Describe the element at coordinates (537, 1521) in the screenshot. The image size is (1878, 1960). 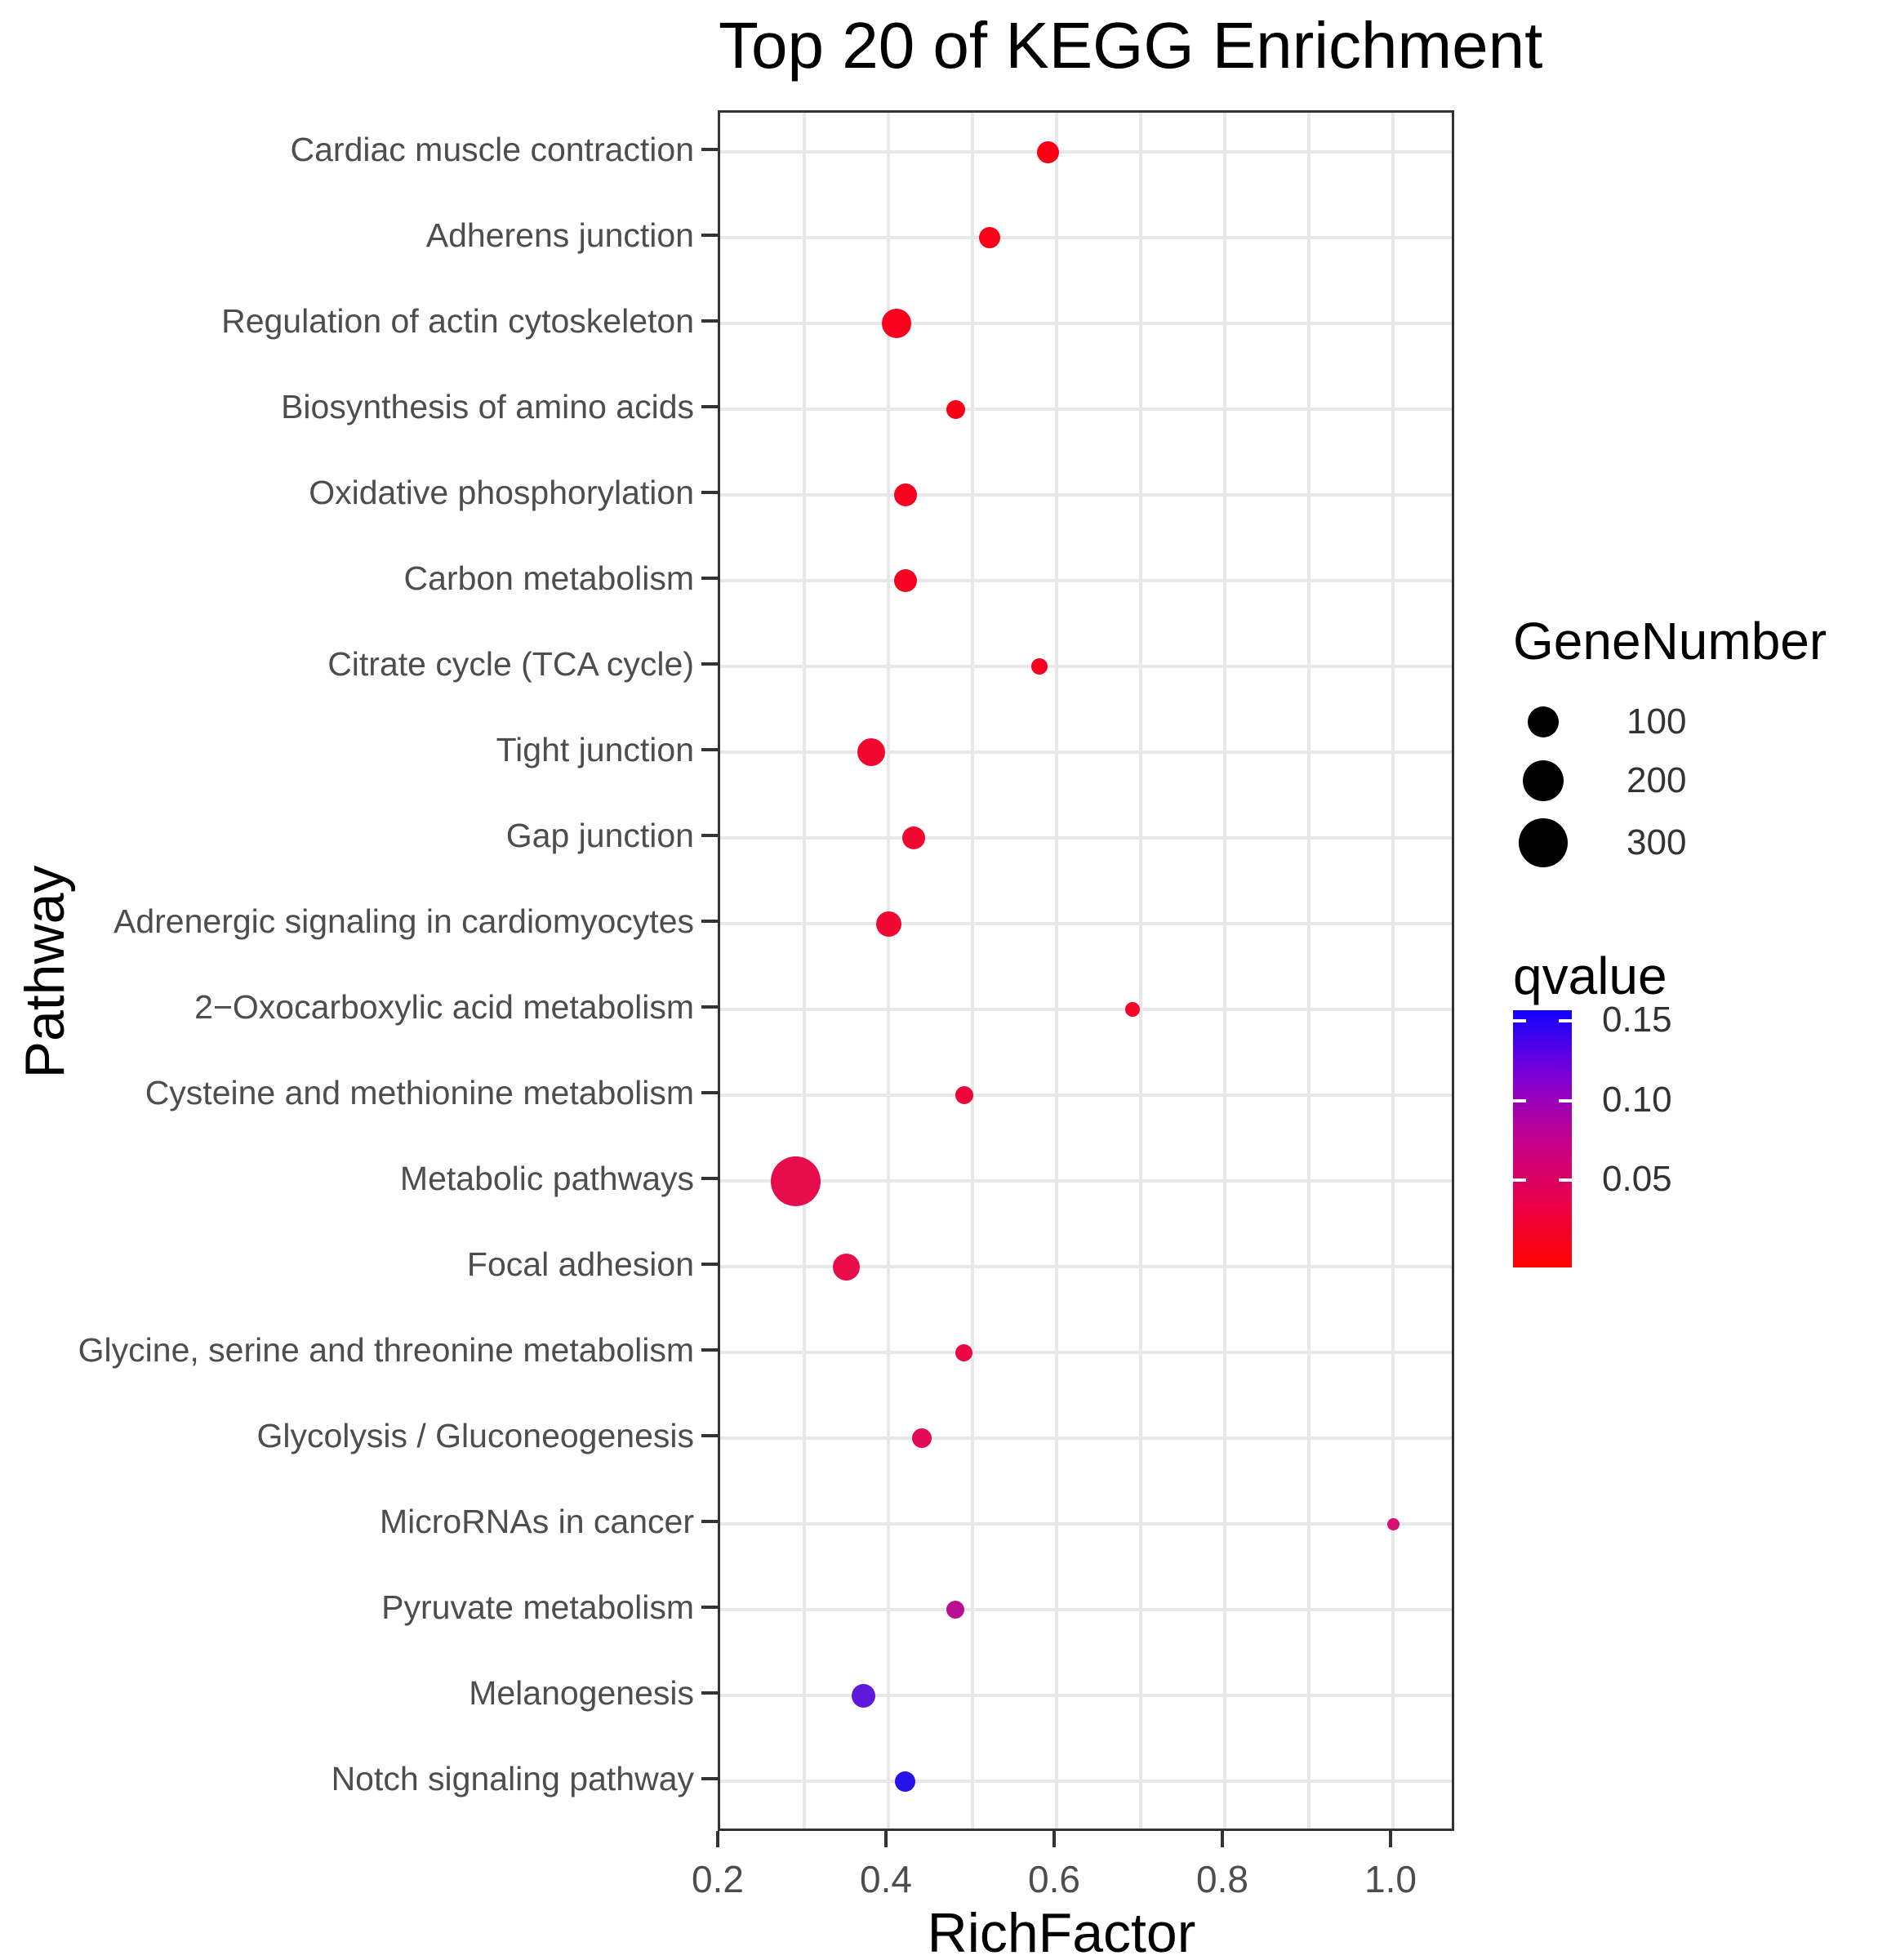
I see `pathway-label: MicroRNAs in cancer` at that location.